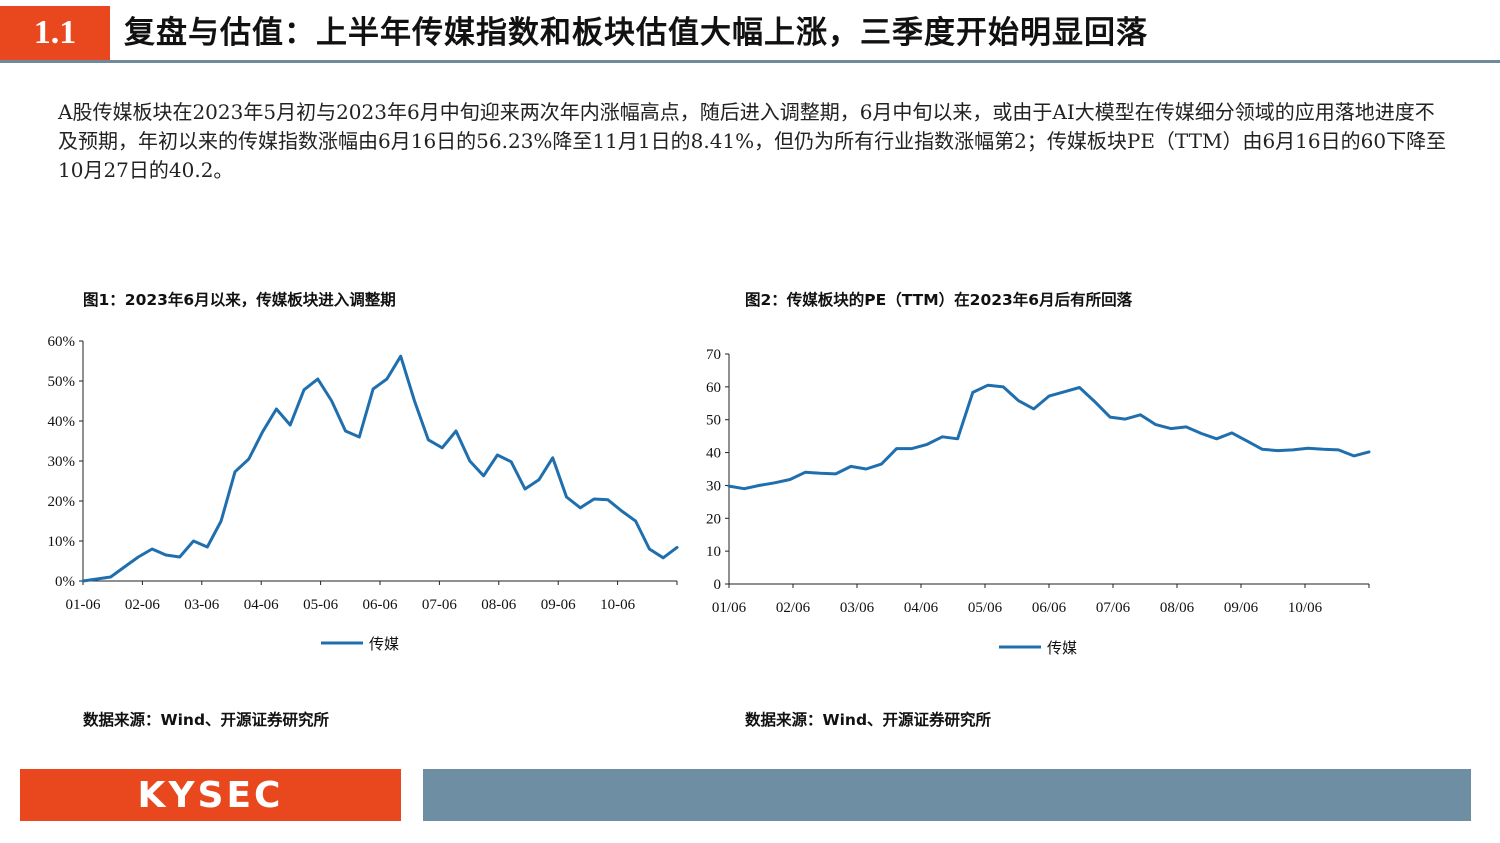 This screenshot has height=843, width=1500. Describe the element at coordinates (62, 382) in the screenshot. I see `y-tick-label: 50%` at that location.